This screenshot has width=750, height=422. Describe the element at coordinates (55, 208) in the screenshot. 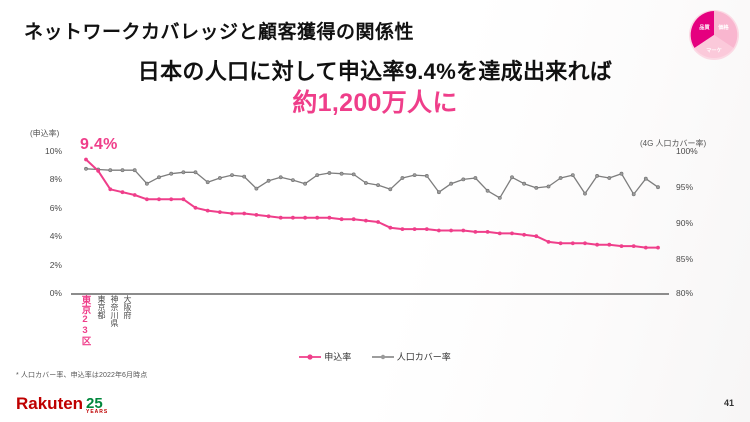

I see `left-ytick-6: 6%` at that location.